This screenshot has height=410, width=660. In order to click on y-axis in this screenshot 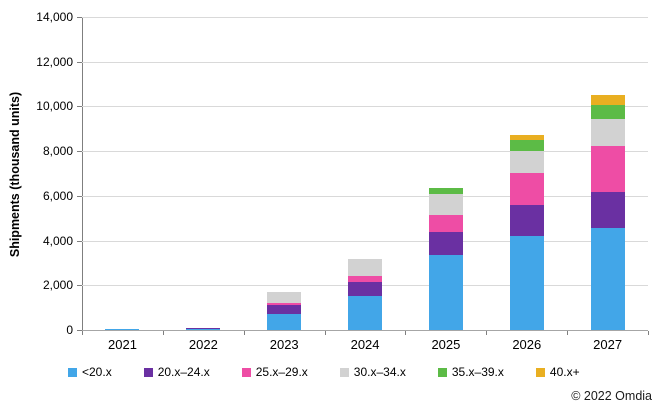, I will do `click(82, 173)`.